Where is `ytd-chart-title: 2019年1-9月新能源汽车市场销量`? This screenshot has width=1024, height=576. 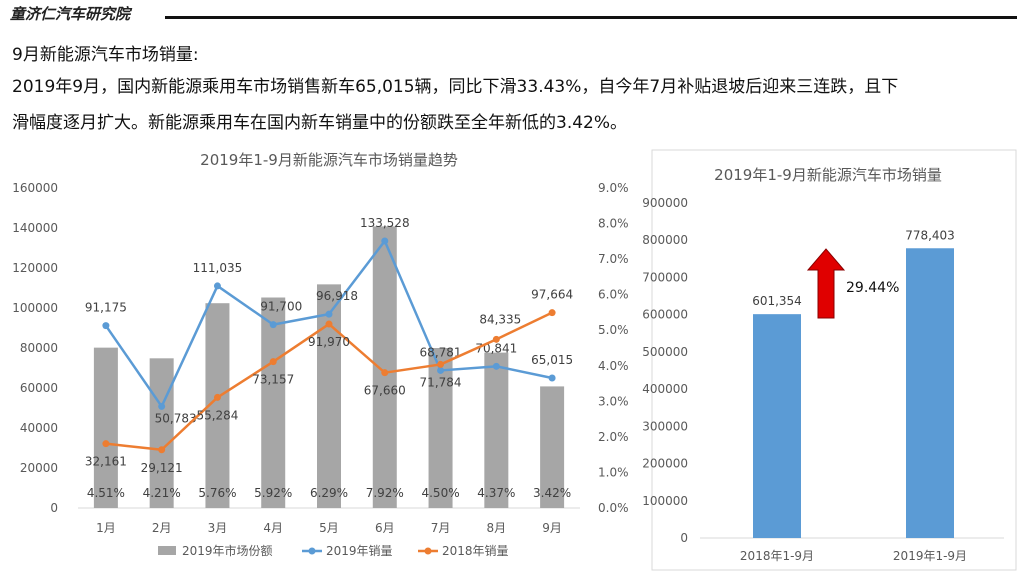 ytd-chart-title: 2019年1-9月新能源汽车市场销量 is located at coordinates (828, 175).